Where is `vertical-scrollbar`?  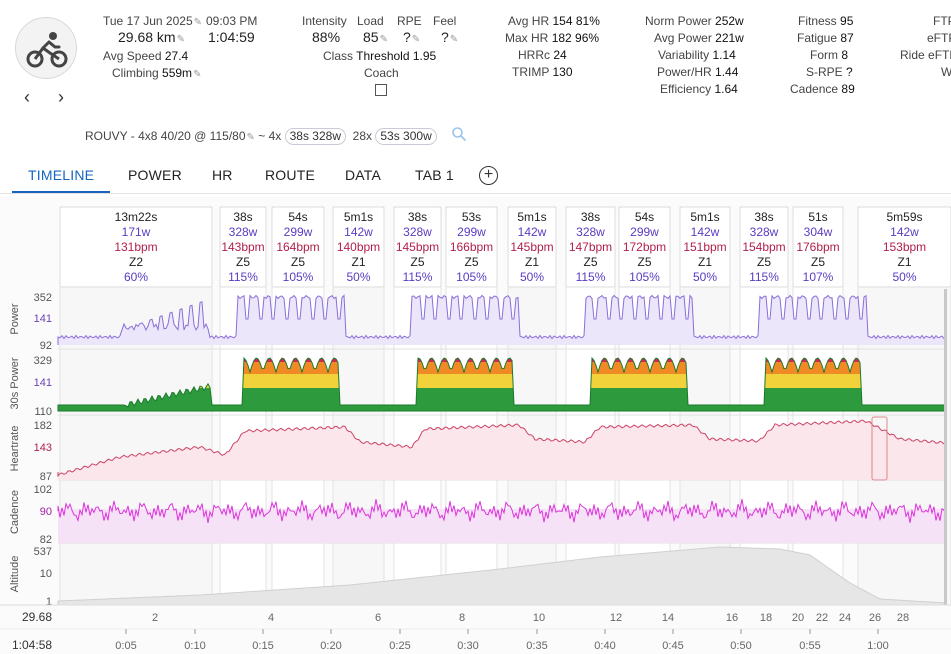 vertical-scrollbar is located at coordinates (945, 447).